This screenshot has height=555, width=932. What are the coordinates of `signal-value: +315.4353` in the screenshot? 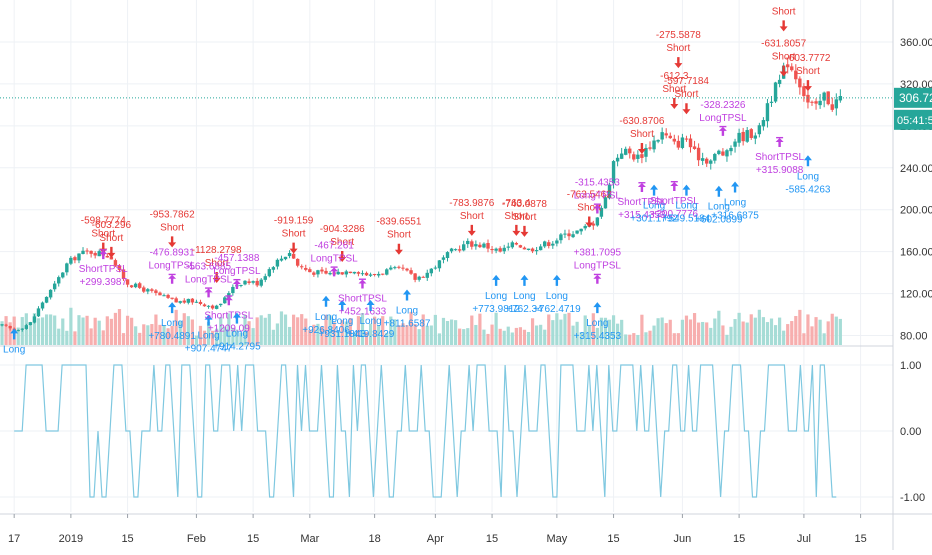 It's located at (642, 215).